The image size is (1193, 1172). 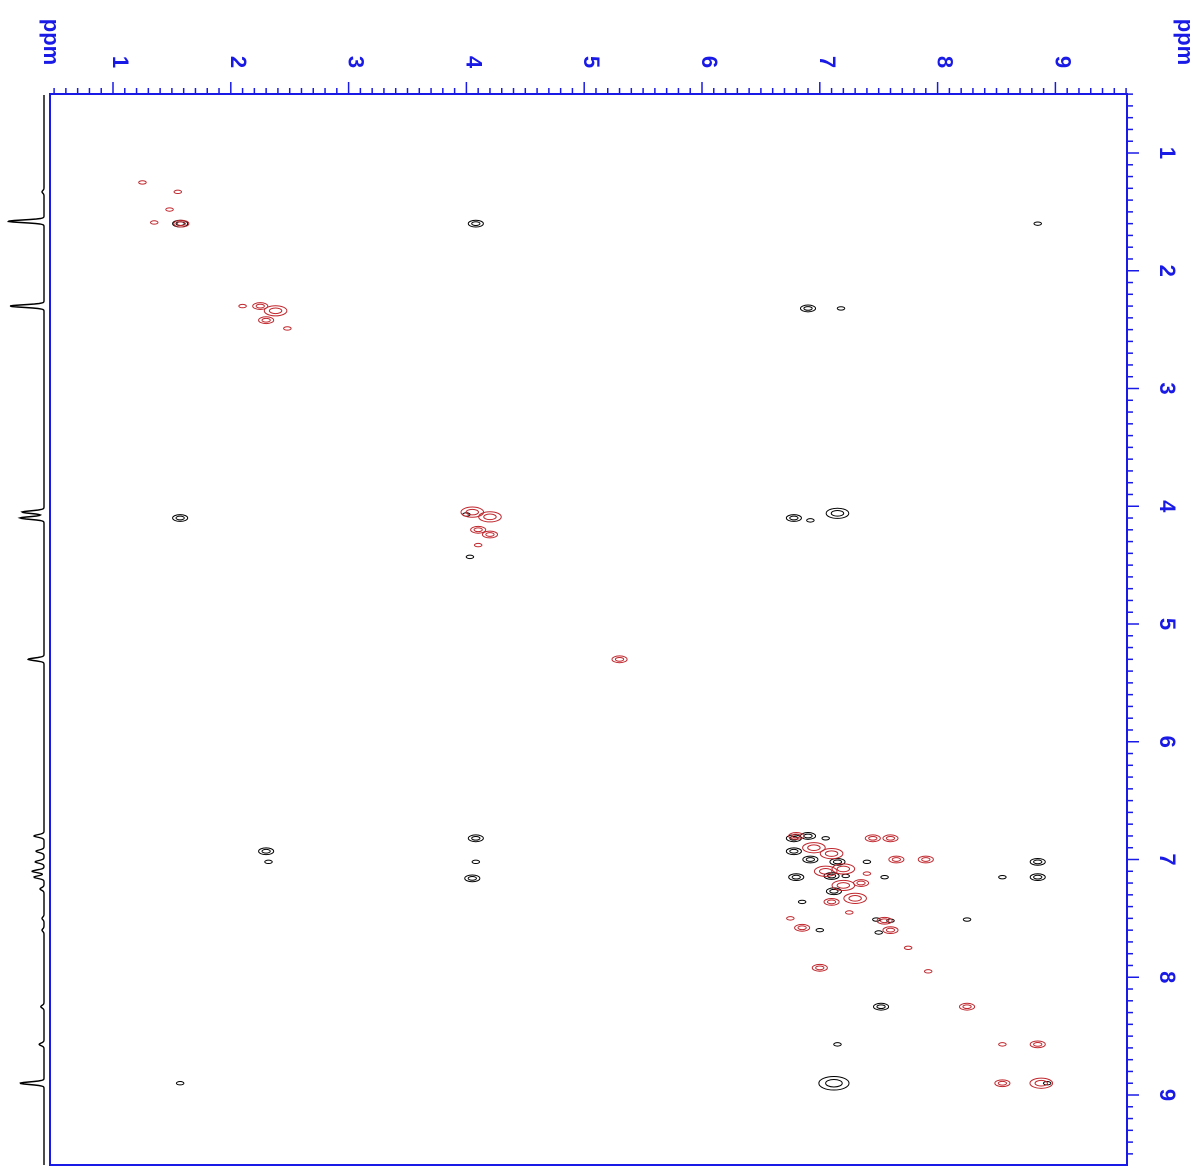 I want to click on x-axis-label: ppm, so click(x=51, y=42).